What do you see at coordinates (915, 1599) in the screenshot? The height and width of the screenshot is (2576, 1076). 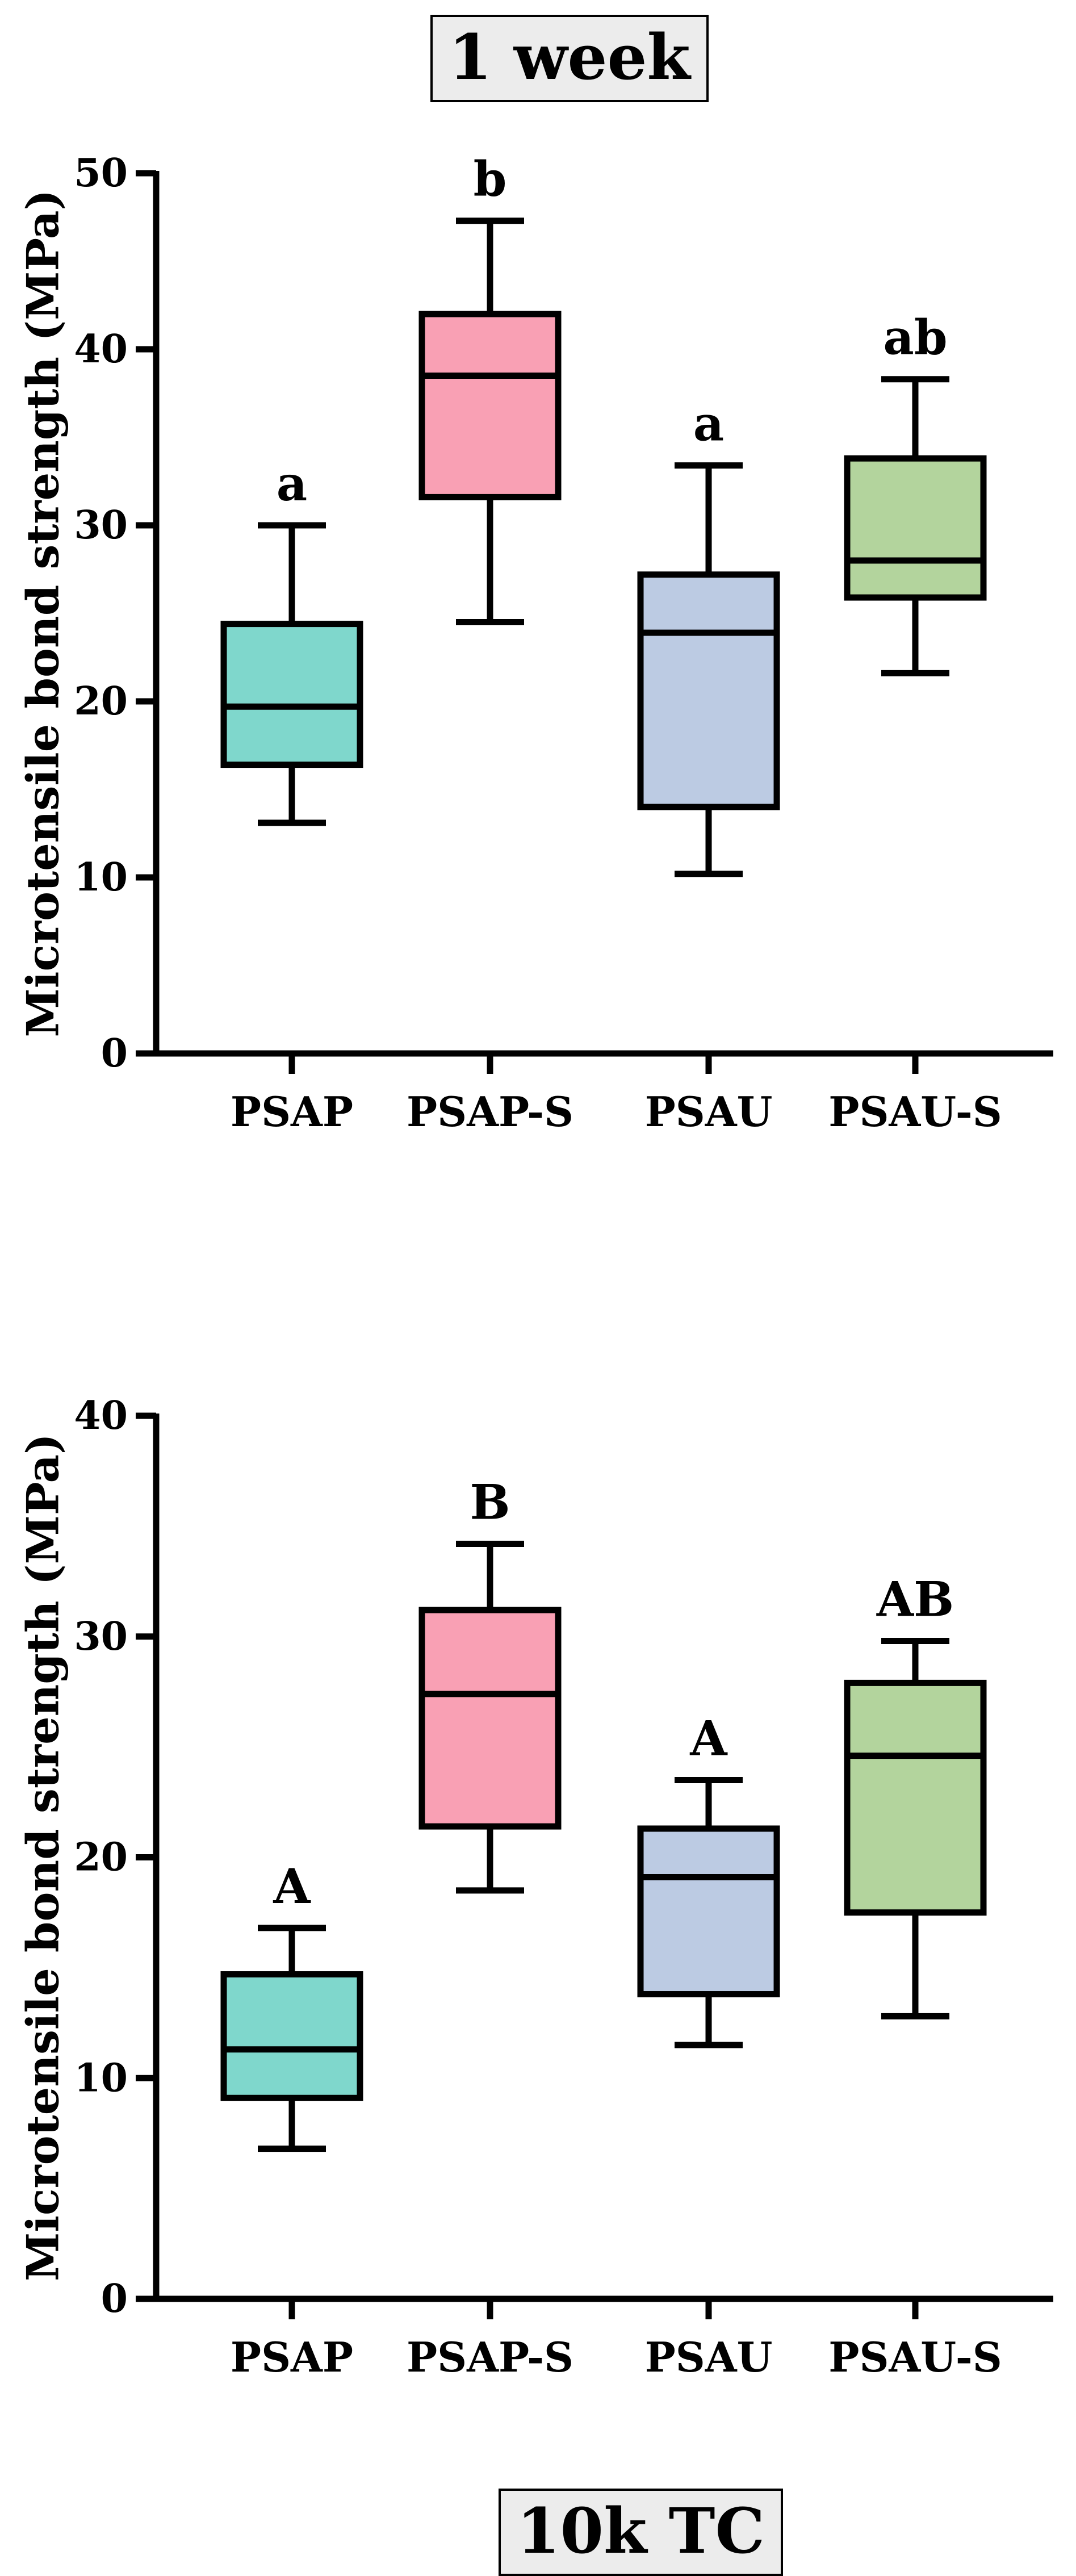 I see `significance-label: AB` at bounding box center [915, 1599].